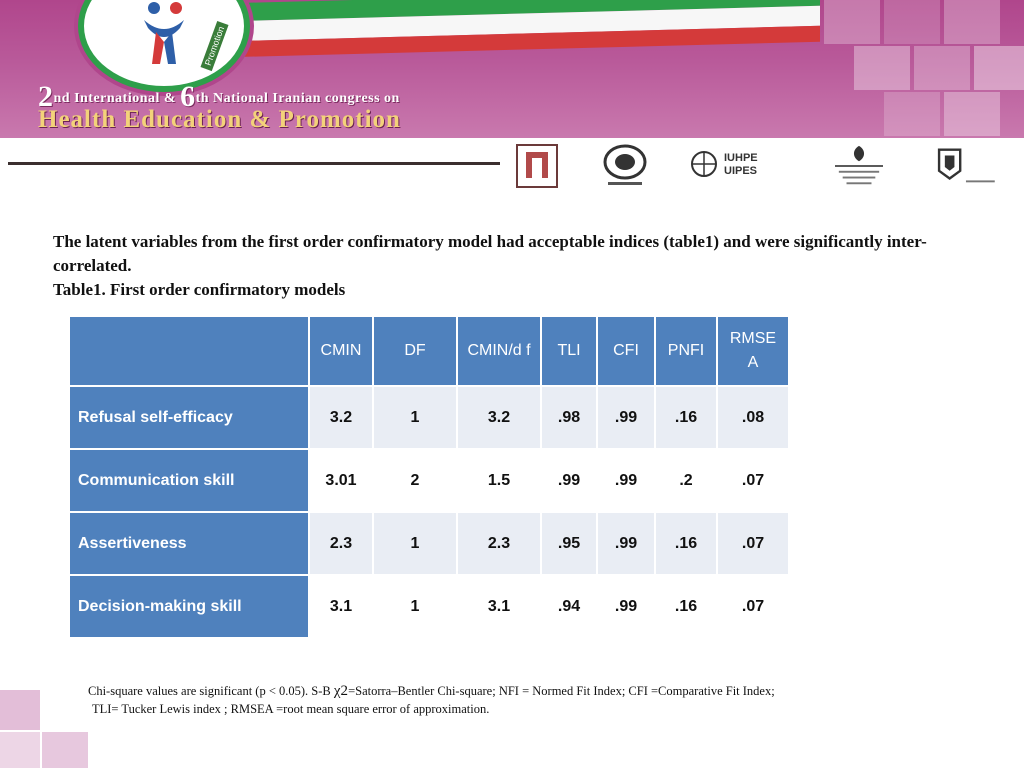 This screenshot has width=1024, height=768. What do you see at coordinates (199, 289) in the screenshot?
I see `table-caption: Table1. First order confirmatory models` at bounding box center [199, 289].